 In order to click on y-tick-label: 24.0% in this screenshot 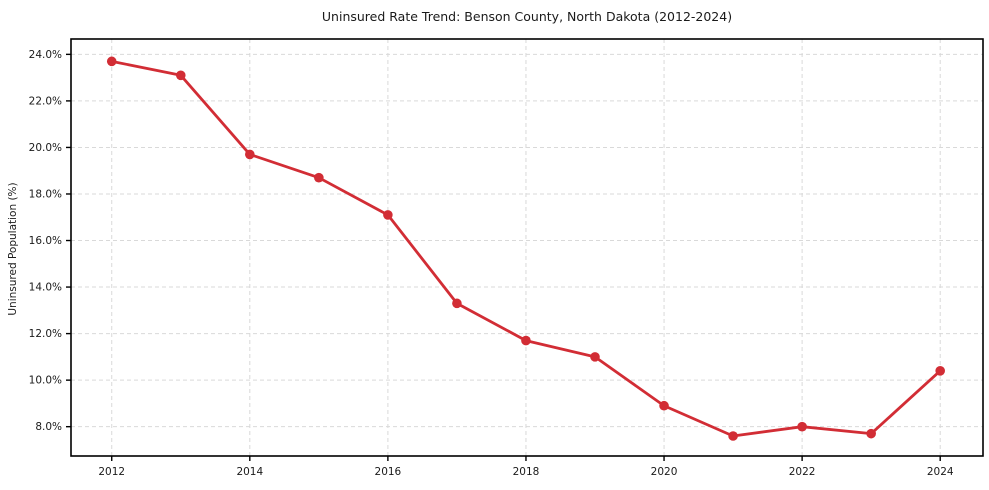, I will do `click(45, 55)`.